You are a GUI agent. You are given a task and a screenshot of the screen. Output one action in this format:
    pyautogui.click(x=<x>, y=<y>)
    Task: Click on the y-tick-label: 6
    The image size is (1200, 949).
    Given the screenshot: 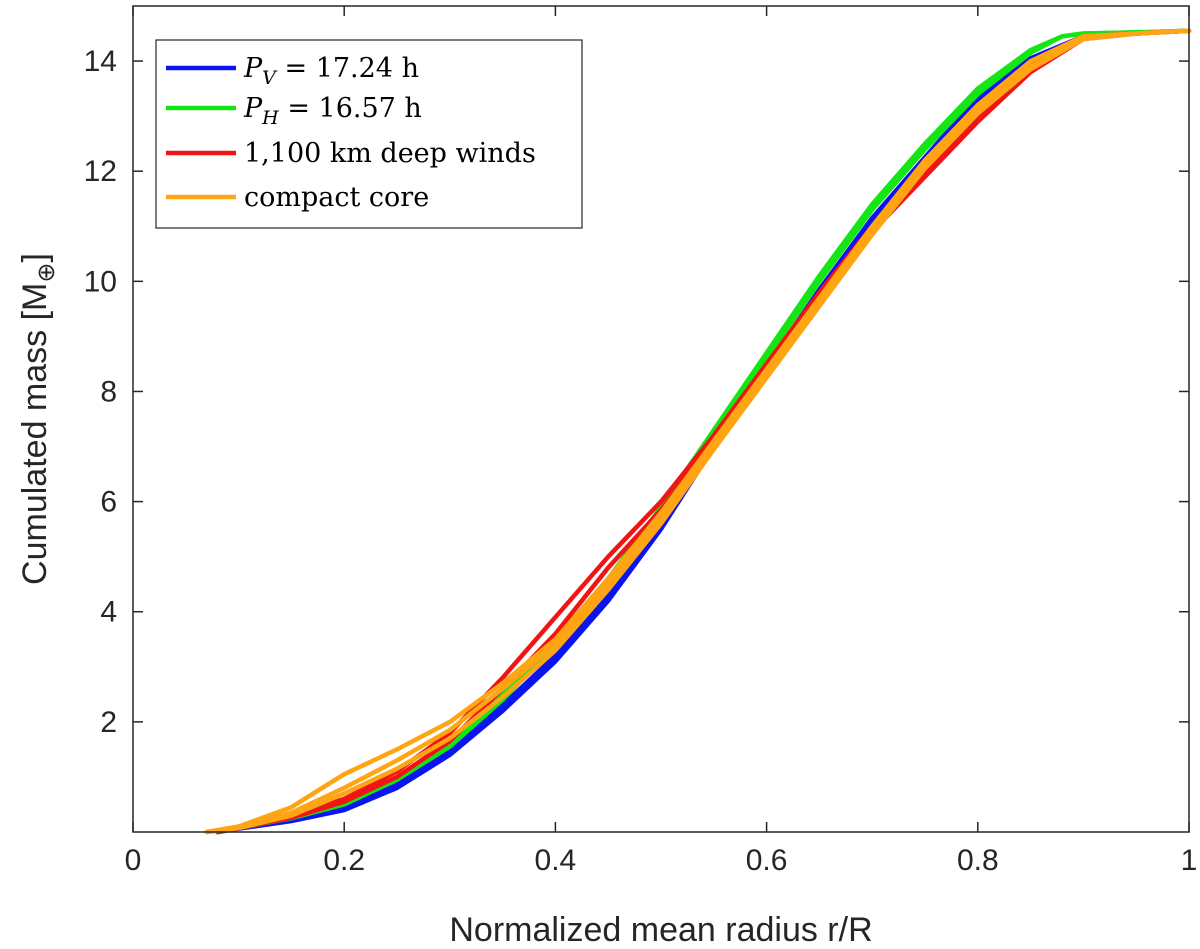 What is the action you would take?
    pyautogui.click(x=108, y=502)
    